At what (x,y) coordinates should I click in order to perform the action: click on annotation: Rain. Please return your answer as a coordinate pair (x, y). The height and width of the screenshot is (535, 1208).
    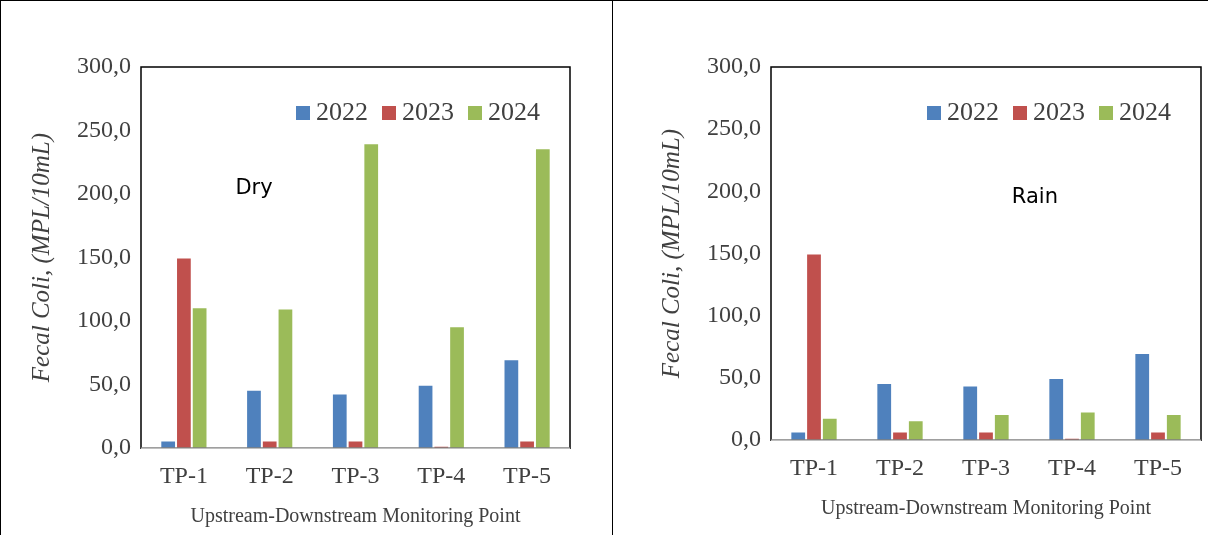
    Looking at the image, I should click on (1034, 196).